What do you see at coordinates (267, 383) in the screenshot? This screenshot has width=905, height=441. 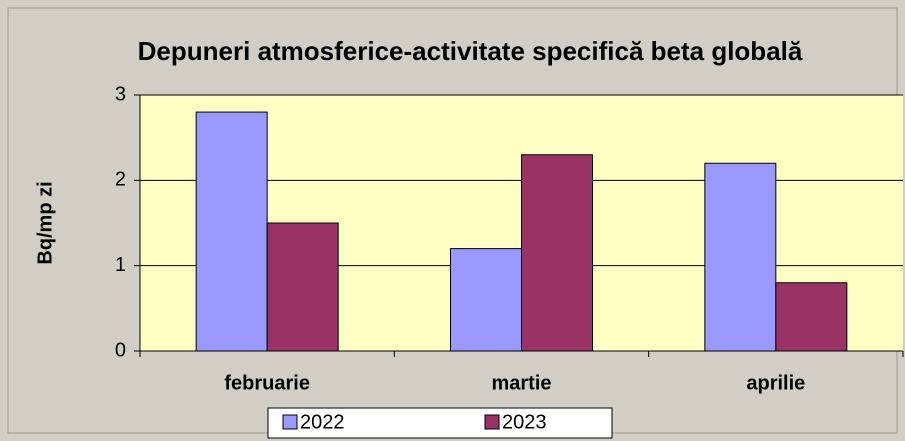 I see `x-tick-label: februarie` at bounding box center [267, 383].